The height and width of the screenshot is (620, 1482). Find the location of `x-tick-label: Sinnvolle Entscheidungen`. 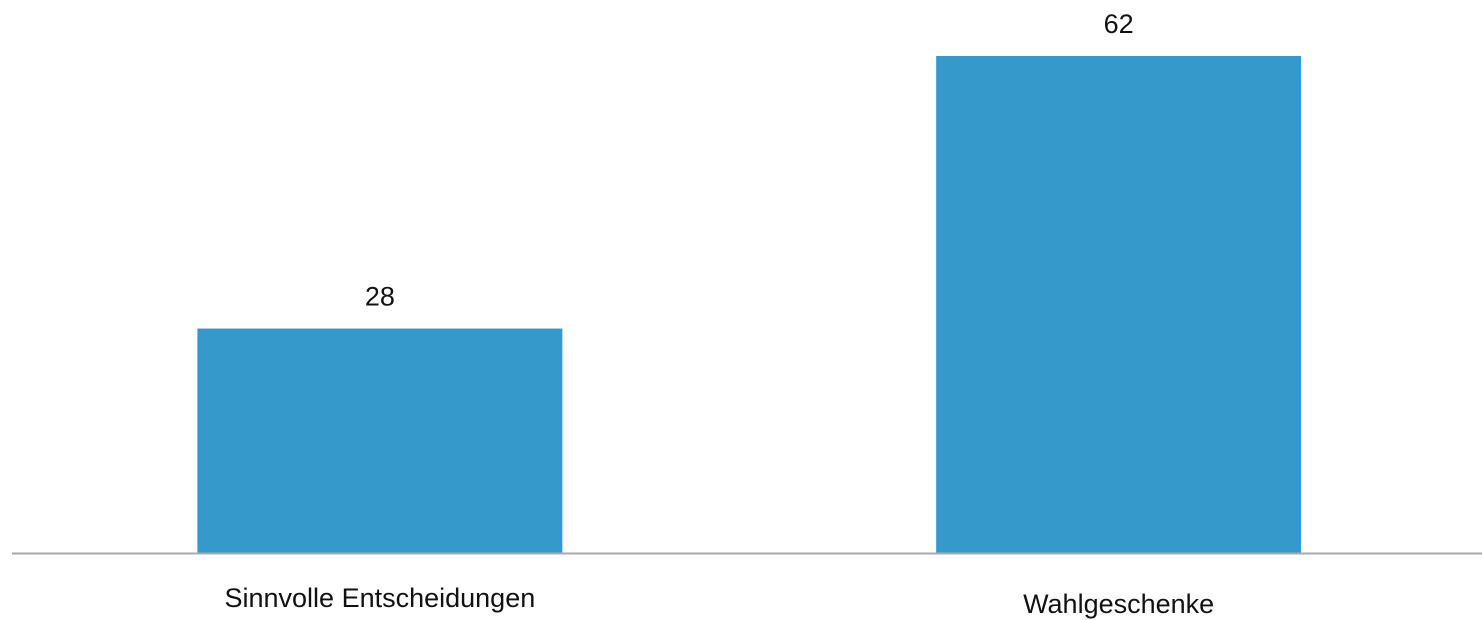

x-tick-label: Sinnvolle Entscheidungen is located at coordinates (380, 598).